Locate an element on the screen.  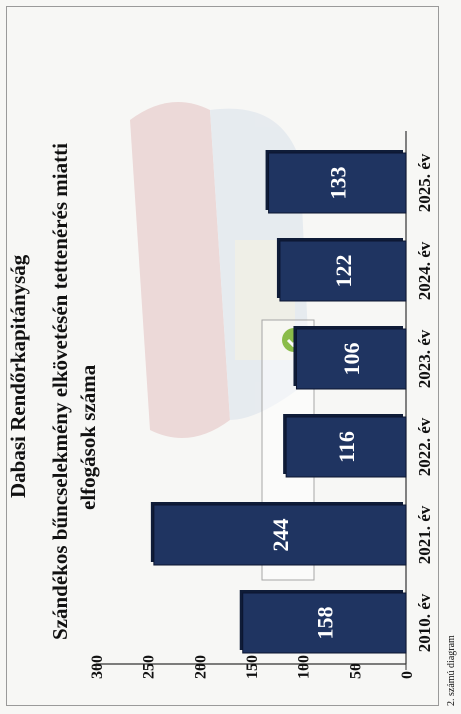
bar-value-label: 122 is located at coordinates (343, 271).